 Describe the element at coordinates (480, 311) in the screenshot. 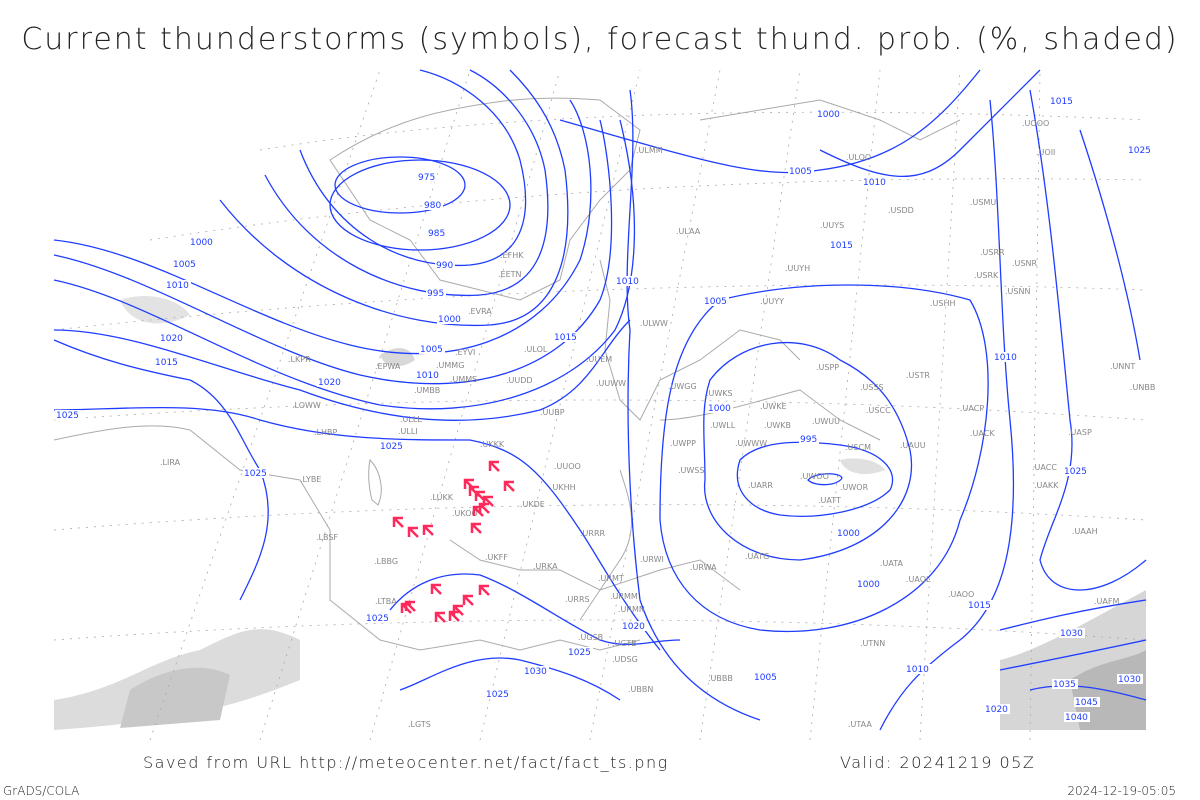

I see `station-label: .EVRA` at that location.